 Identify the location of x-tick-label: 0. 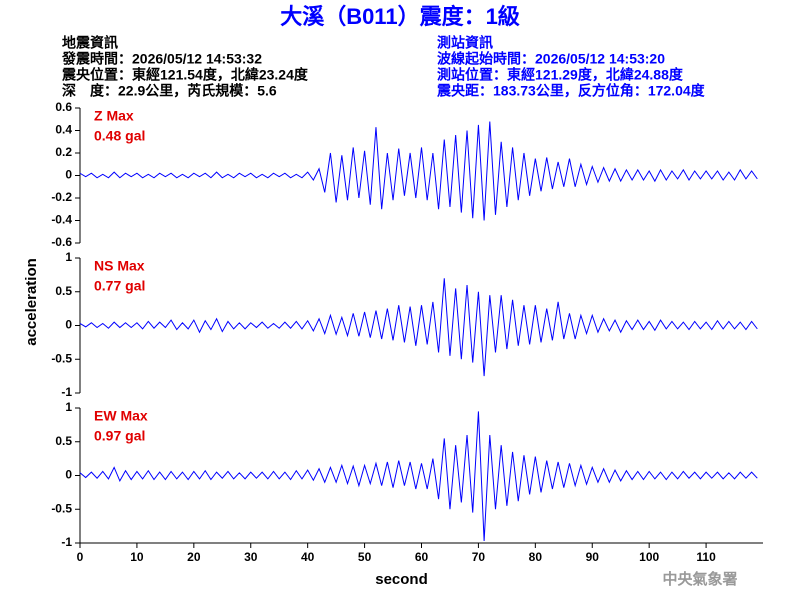
(80, 557).